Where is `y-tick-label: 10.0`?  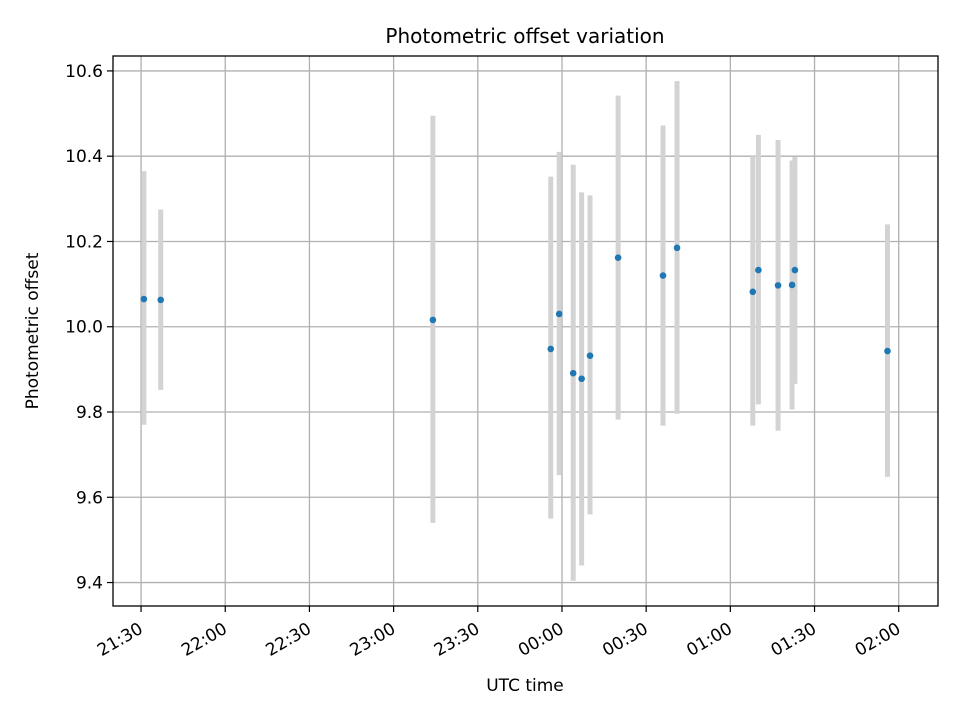 y-tick-label: 10.0 is located at coordinates (84, 328).